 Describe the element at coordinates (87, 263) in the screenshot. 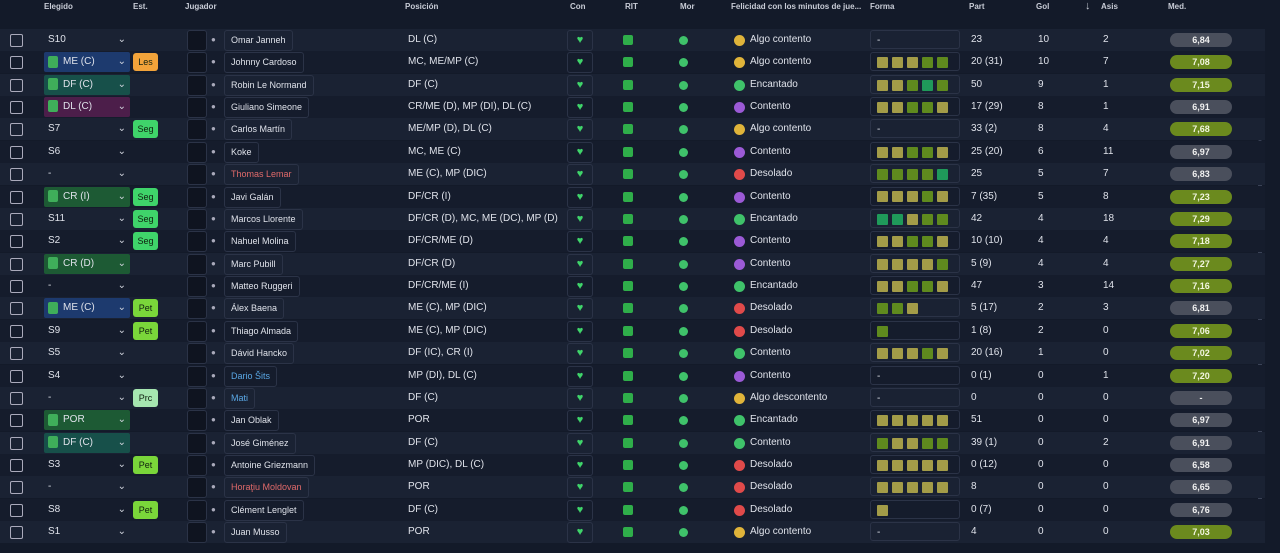

I see `selection-dropdown: CR (D) ⌄` at that location.